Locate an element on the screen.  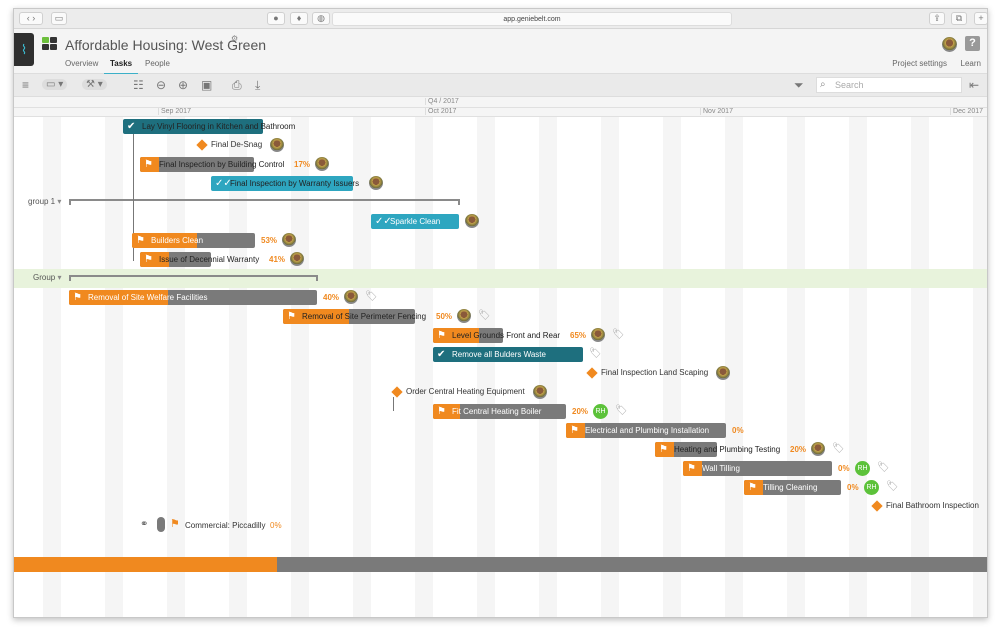
fit-screen-icon: ▣ is located at coordinates (207, 85).